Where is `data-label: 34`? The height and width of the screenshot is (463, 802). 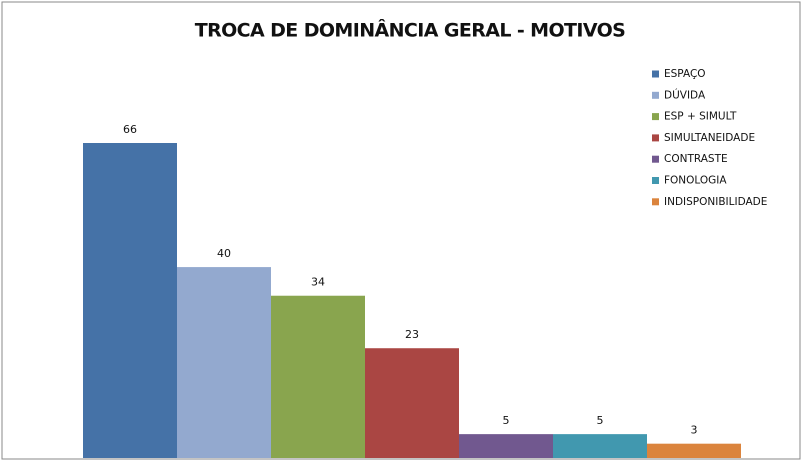
data-label: 34 is located at coordinates (318, 282).